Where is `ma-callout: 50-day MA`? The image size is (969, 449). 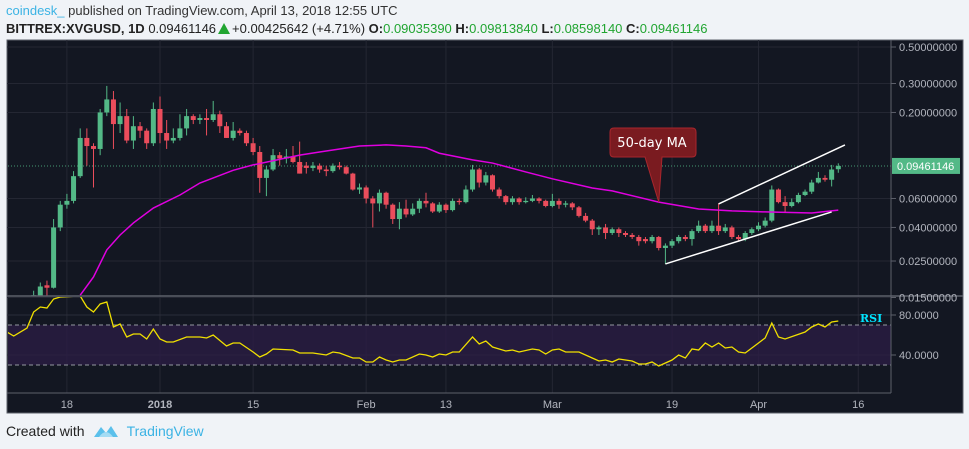
ma-callout: 50-day MA is located at coordinates (653, 165).